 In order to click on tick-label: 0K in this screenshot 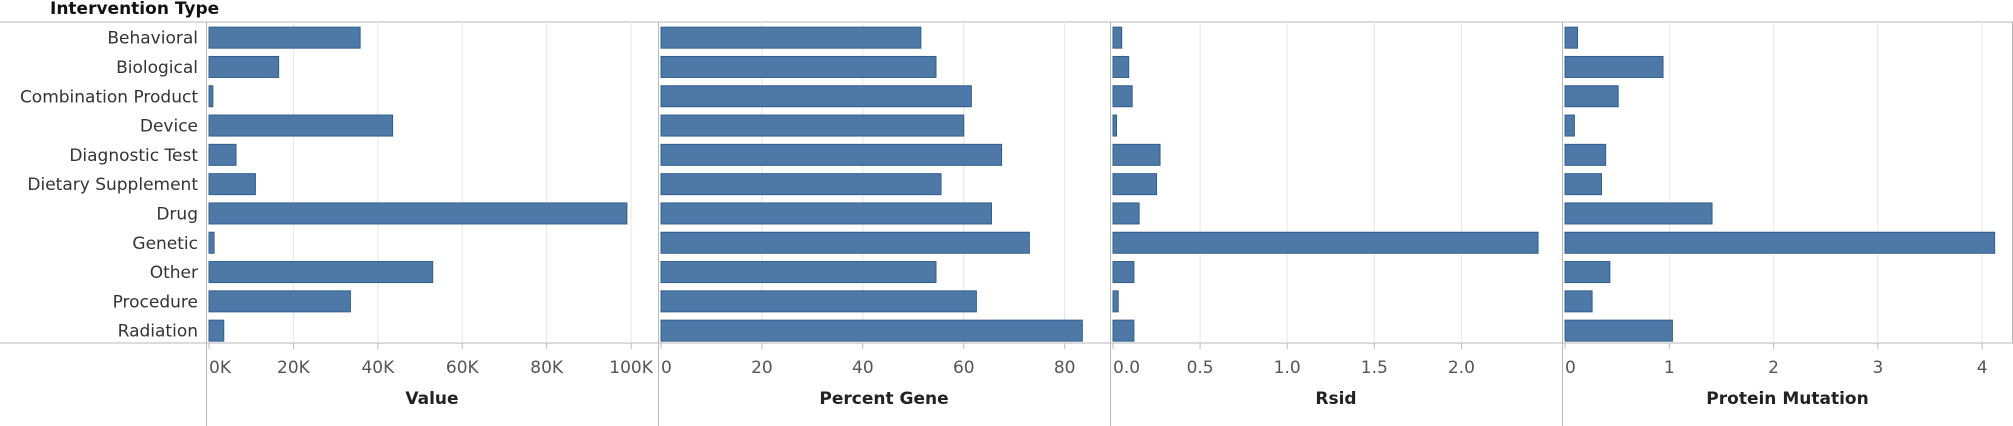, I will do `click(220, 368)`.